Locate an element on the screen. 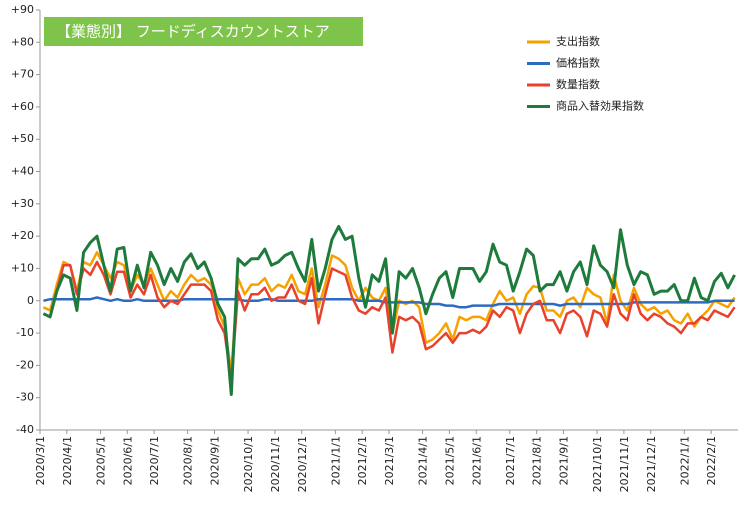 The width and height of the screenshot is (743, 513). x-tick-label: 2022/2/1 is located at coordinates (711, 460).